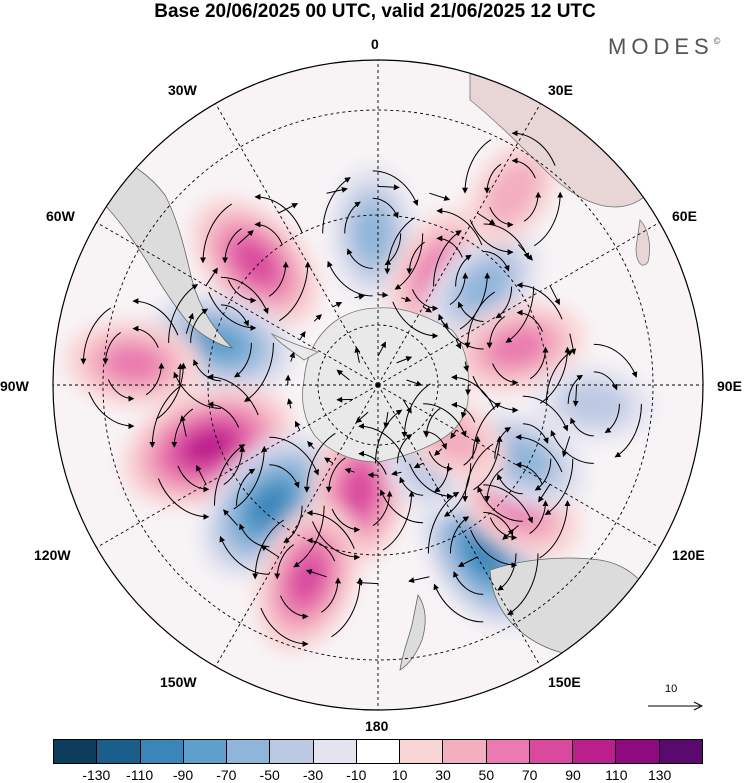 This screenshot has height=783, width=750. I want to click on colorbar-tick-label: -70, so click(226, 775).